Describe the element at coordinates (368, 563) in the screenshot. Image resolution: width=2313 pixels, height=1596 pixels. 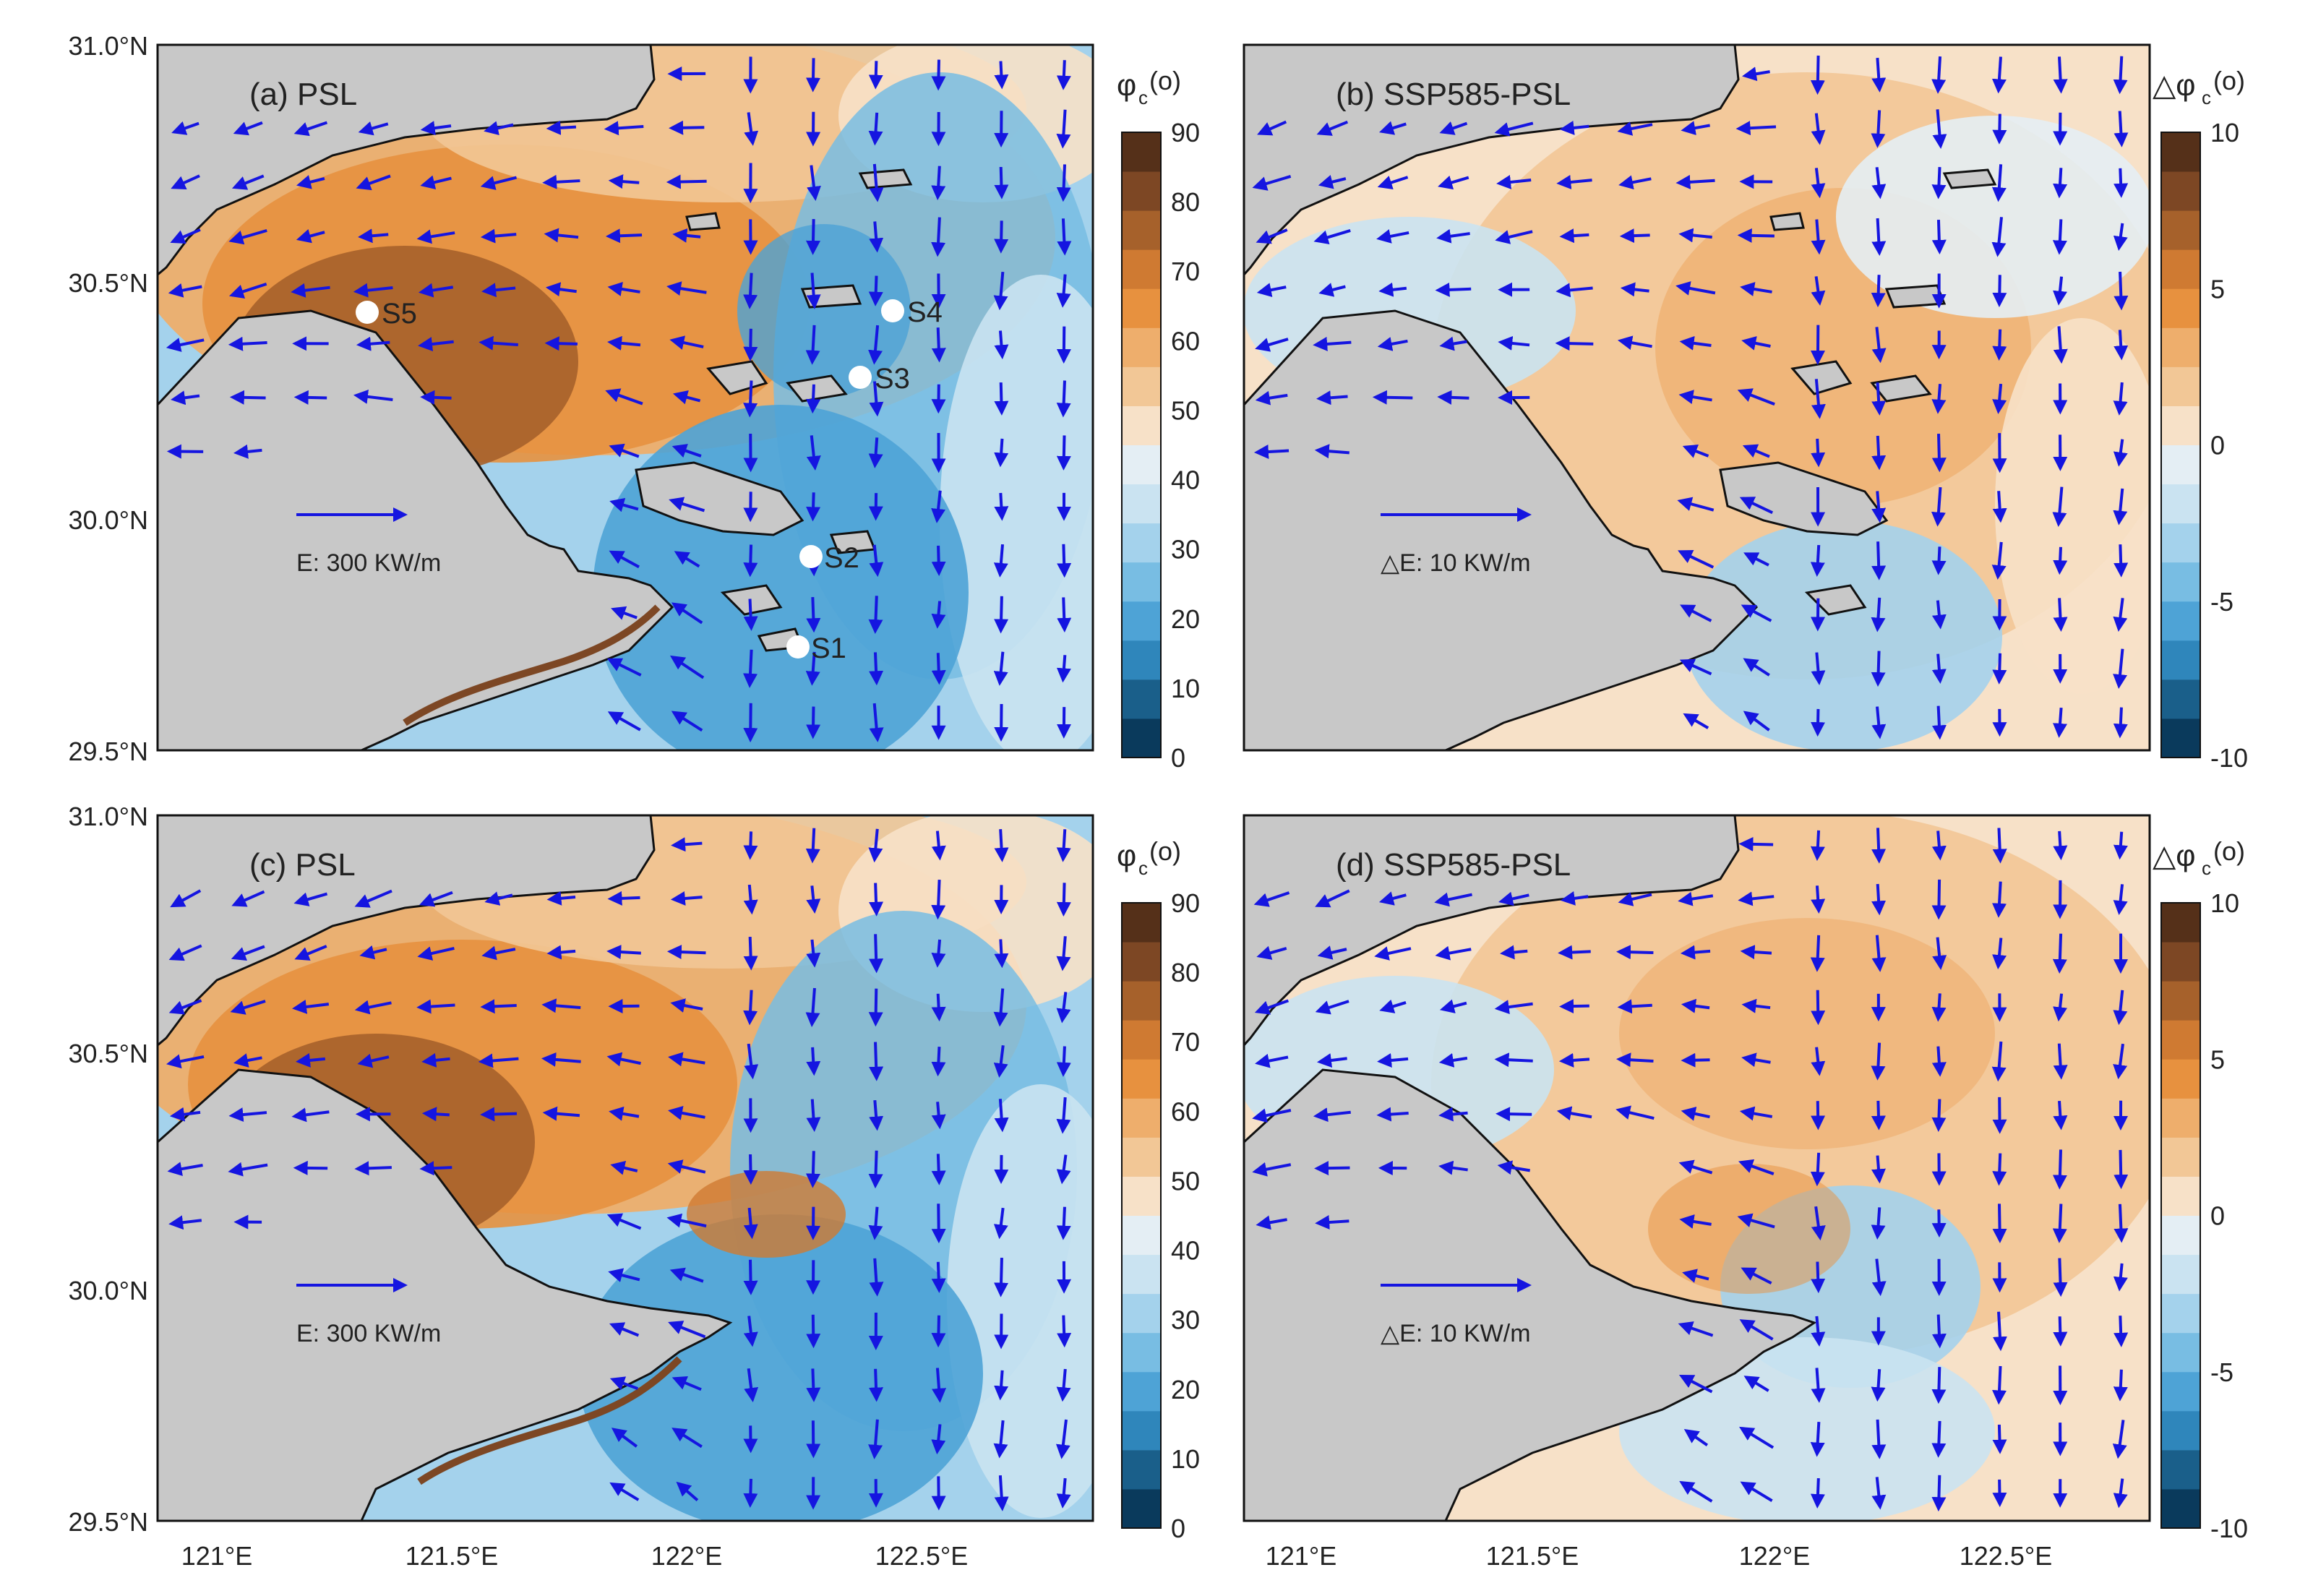
I see `scale-label: E: 300 KW/m` at that location.